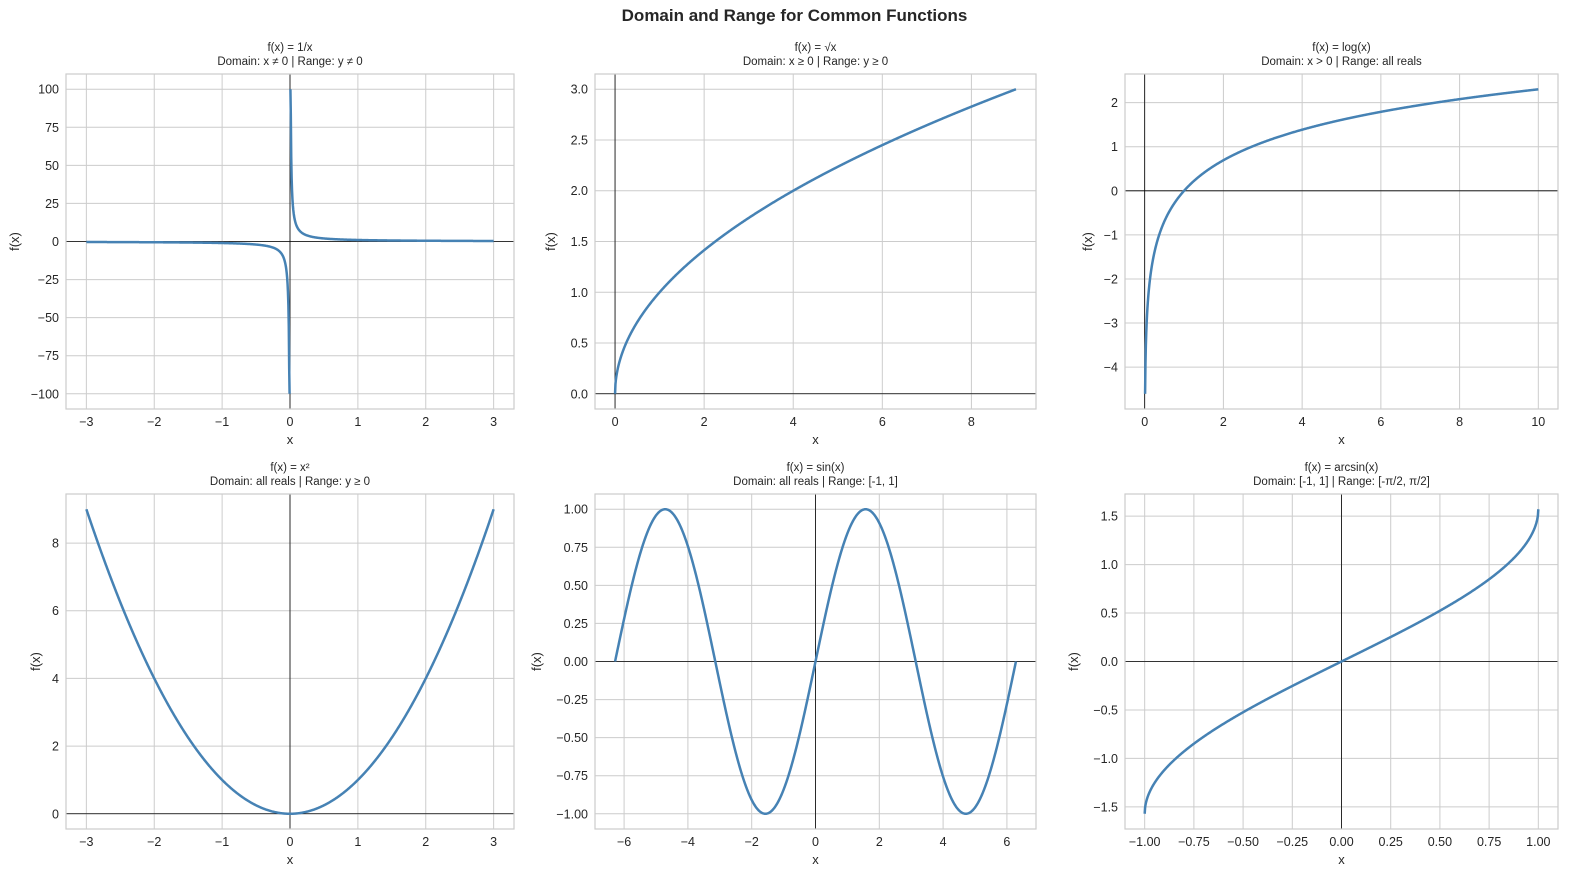 This screenshot has width=1589, height=887. What do you see at coordinates (794, 15) in the screenshot?
I see `figure-title: Domain and Range for Common Functions` at bounding box center [794, 15].